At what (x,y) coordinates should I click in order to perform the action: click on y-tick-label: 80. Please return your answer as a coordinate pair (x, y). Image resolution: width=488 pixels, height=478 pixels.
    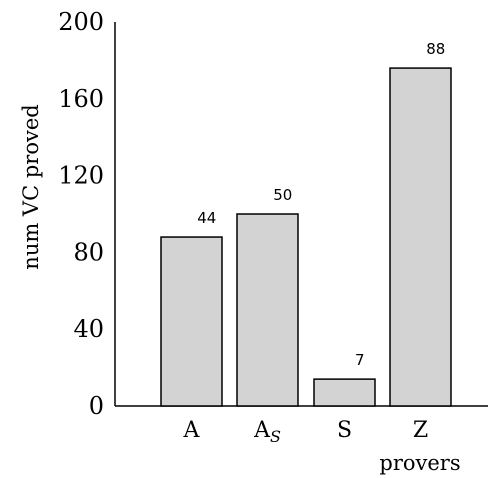
    Looking at the image, I should click on (88, 252).